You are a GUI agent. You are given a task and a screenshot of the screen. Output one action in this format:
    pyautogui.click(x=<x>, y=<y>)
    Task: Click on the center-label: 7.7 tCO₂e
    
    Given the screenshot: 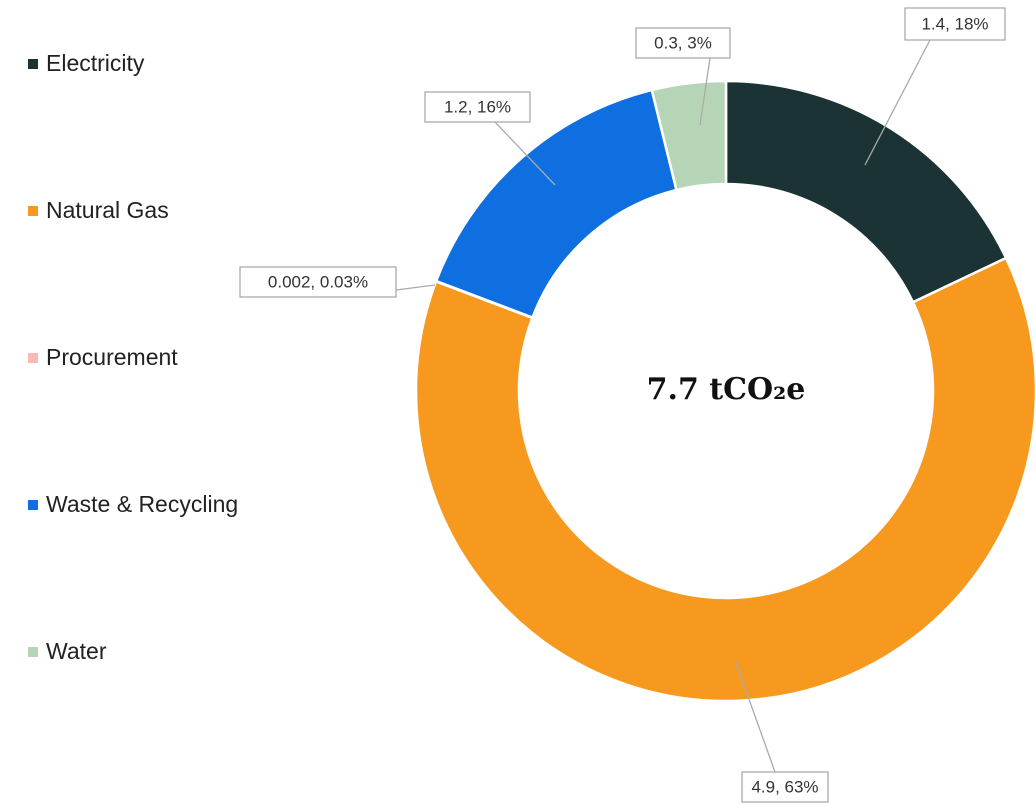 What is the action you would take?
    pyautogui.click(x=726, y=389)
    